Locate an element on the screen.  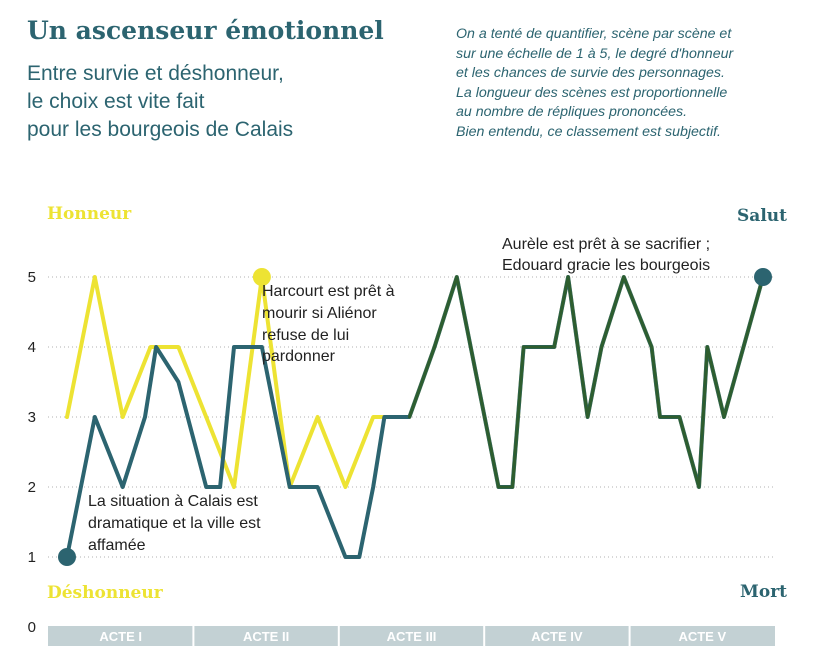
subtitle-line: le choix est vite fait is located at coordinates (116, 101).